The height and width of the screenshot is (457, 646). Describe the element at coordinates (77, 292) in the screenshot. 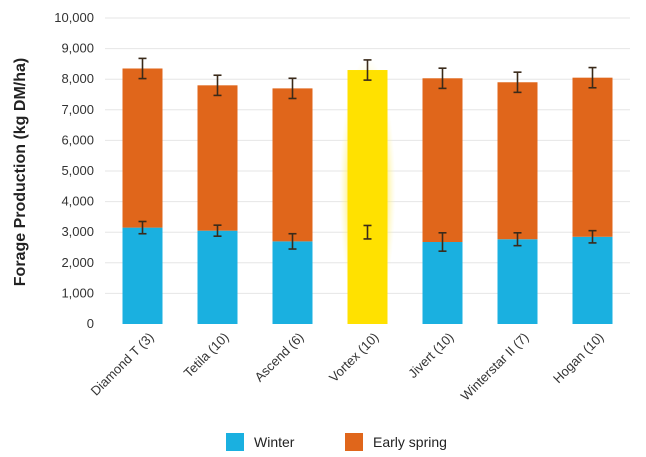

I see `y-tick-label: 1,000` at that location.